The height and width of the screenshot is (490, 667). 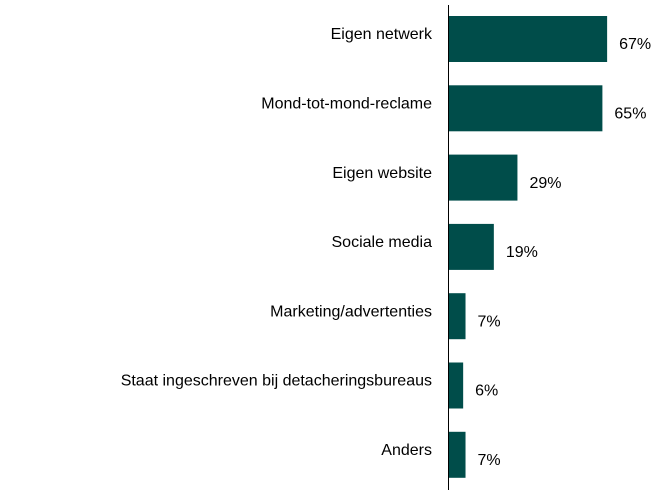 What do you see at coordinates (486, 391) in the screenshot?
I see `value-label: 6%` at bounding box center [486, 391].